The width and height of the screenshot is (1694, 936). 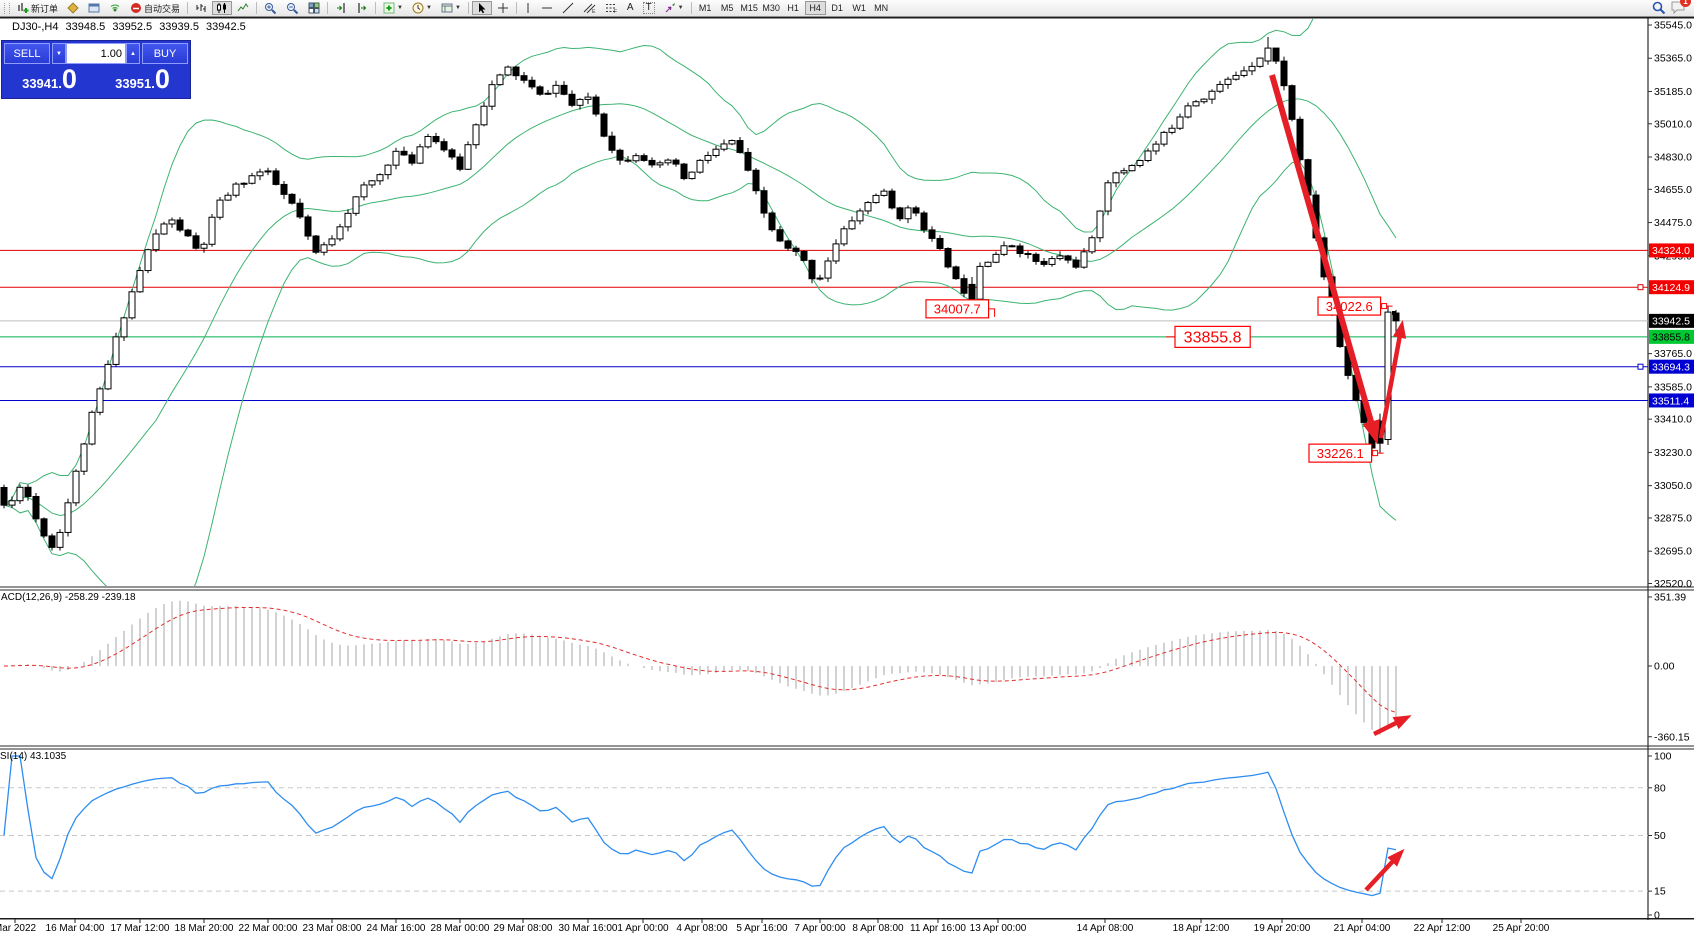 I want to click on horizontal-line-tool-button, so click(x=547, y=8).